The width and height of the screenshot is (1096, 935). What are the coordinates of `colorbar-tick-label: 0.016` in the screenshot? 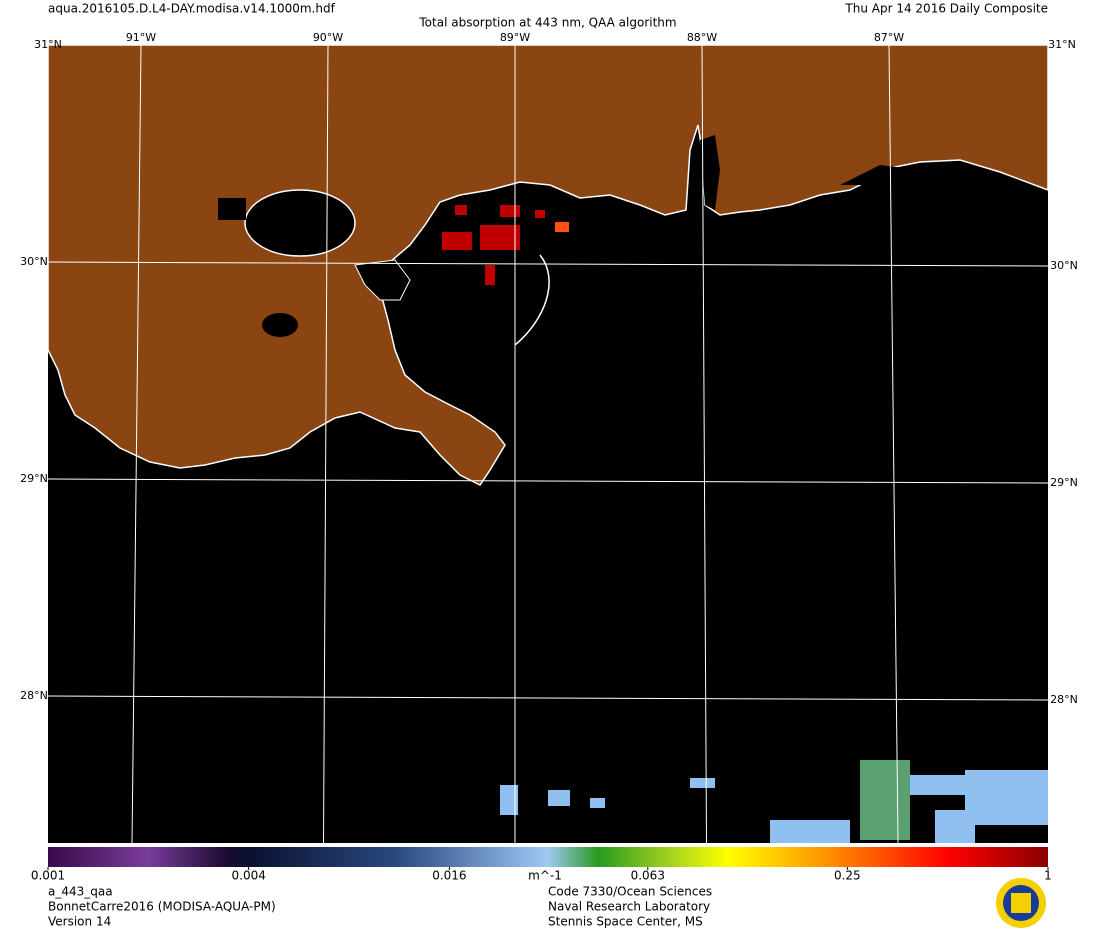 It's located at (449, 876).